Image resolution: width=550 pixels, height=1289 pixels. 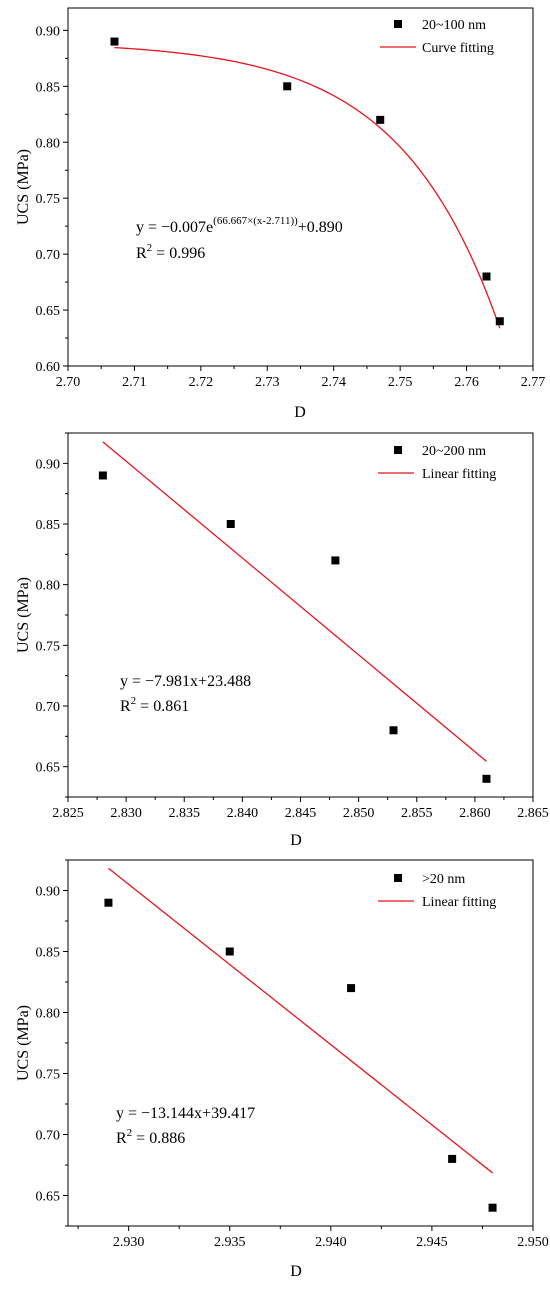 I want to click on x-tick-label: 2.835, so click(x=185, y=813).